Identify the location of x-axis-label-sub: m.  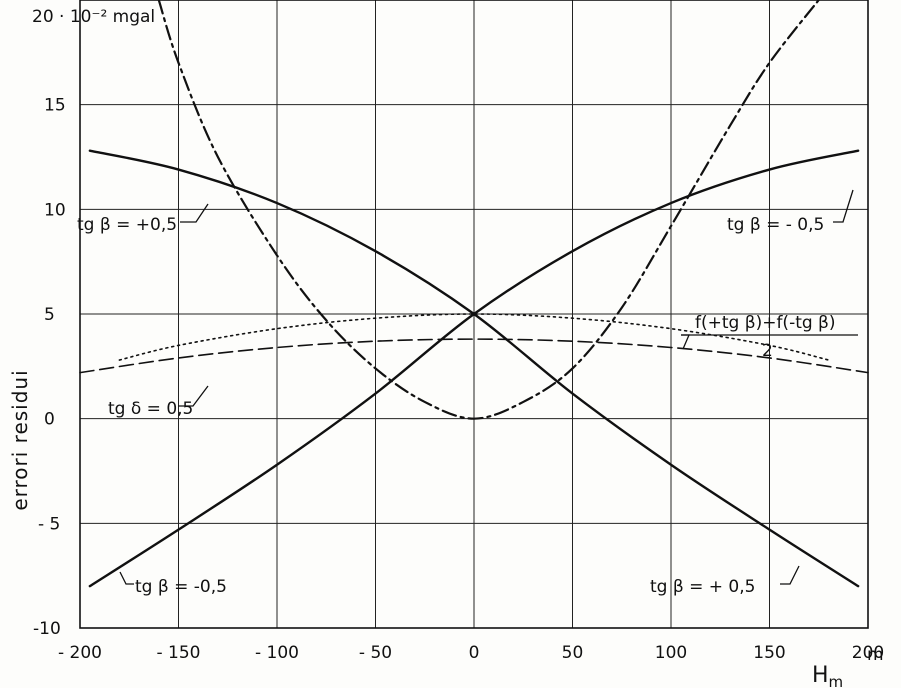
(836, 680).